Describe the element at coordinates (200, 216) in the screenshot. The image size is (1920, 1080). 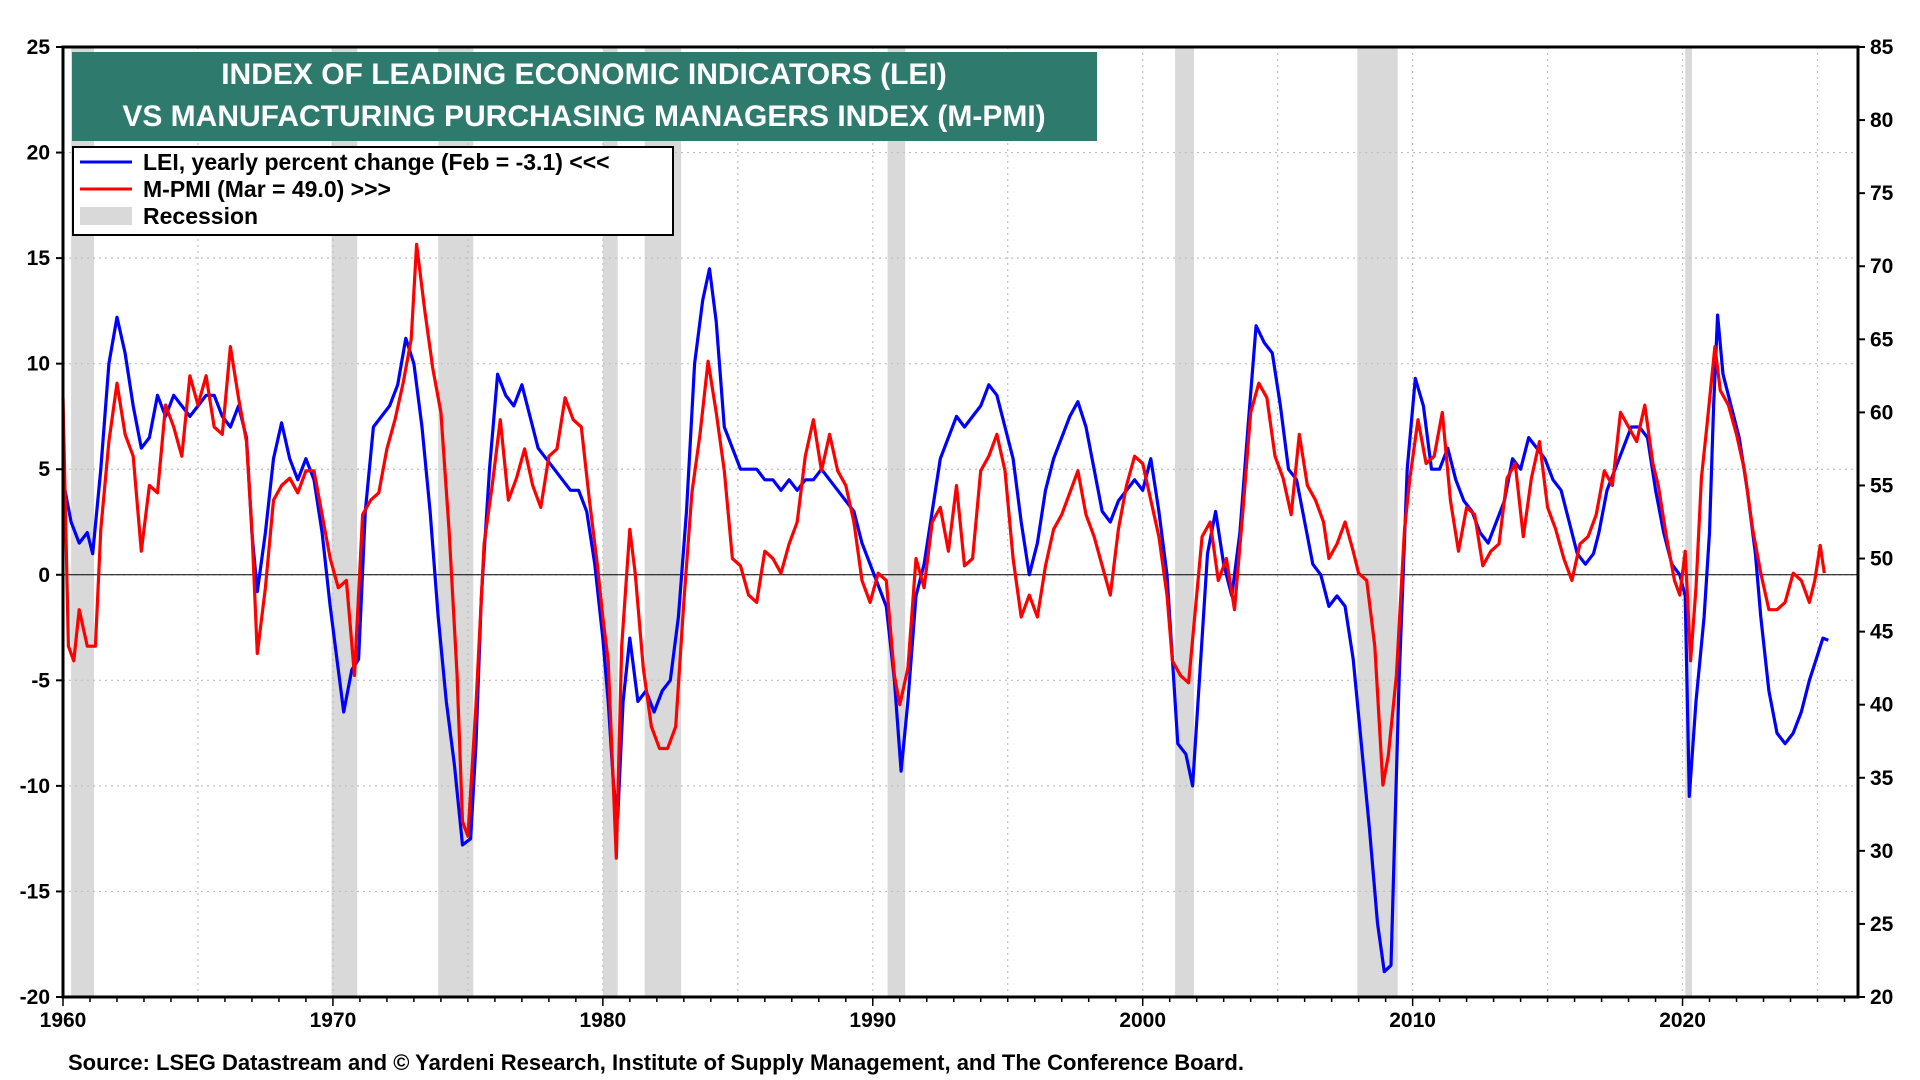
I see `legend-label-recession: Recession` at that location.